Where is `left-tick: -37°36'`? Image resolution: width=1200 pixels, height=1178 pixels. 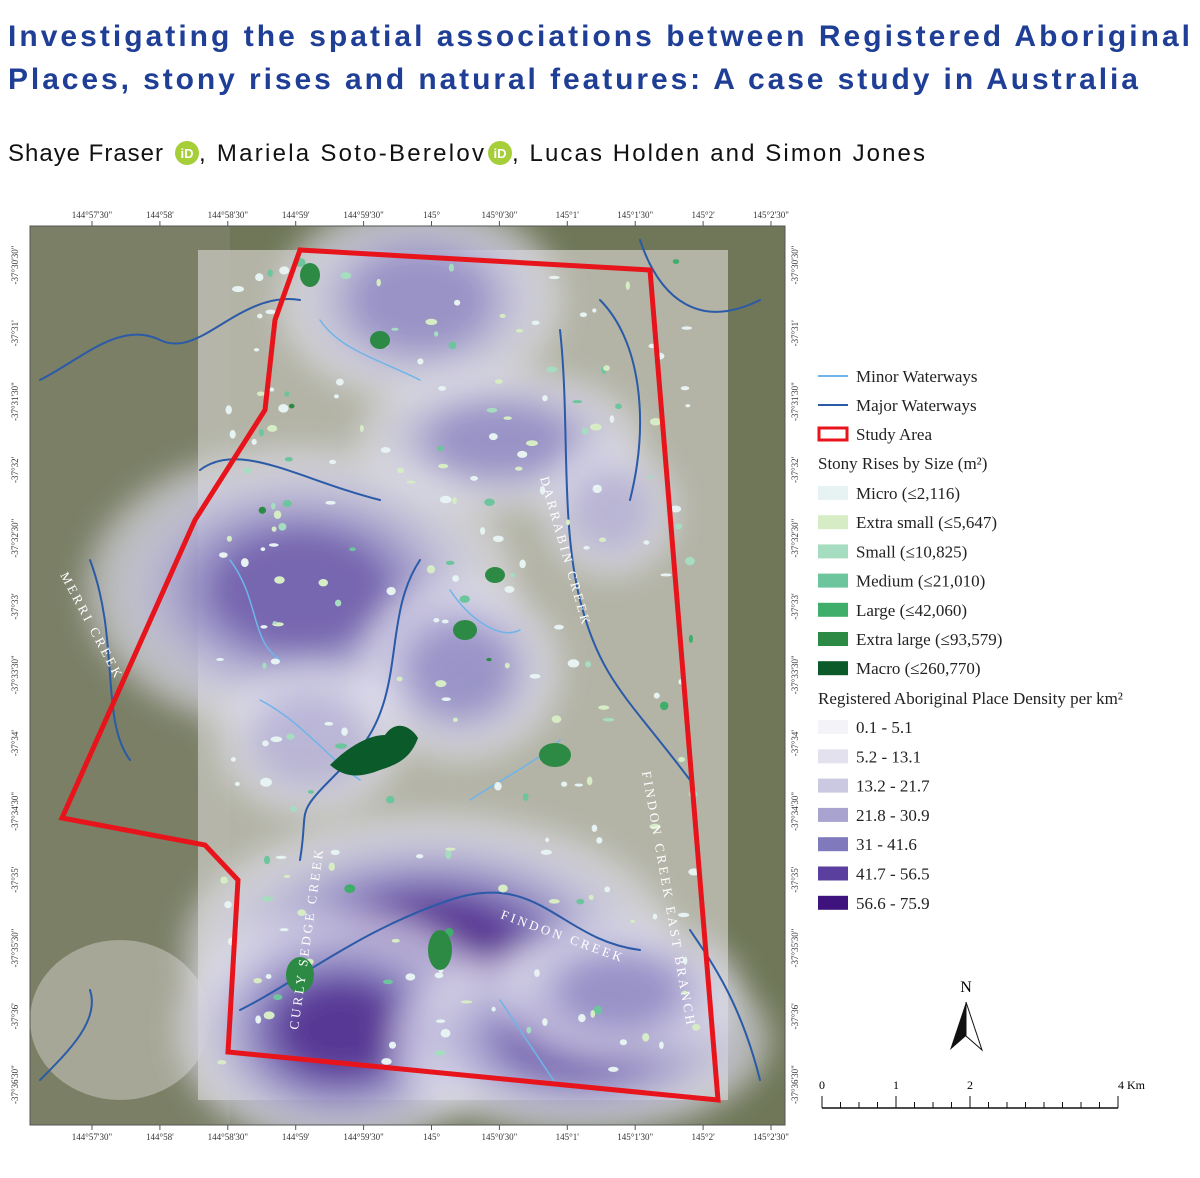
left-tick: -37°36' is located at coordinates (15, 1016).